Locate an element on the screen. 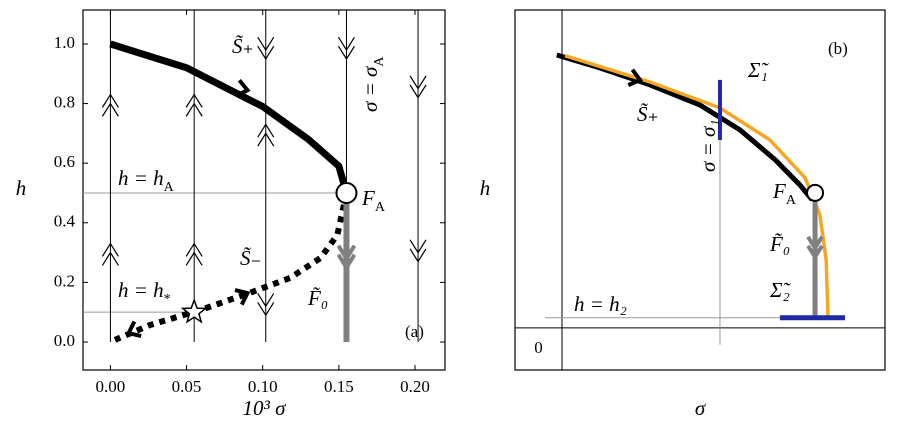 The width and height of the screenshot is (898, 435). annotation-text: h = h₂ is located at coordinates (600, 304).